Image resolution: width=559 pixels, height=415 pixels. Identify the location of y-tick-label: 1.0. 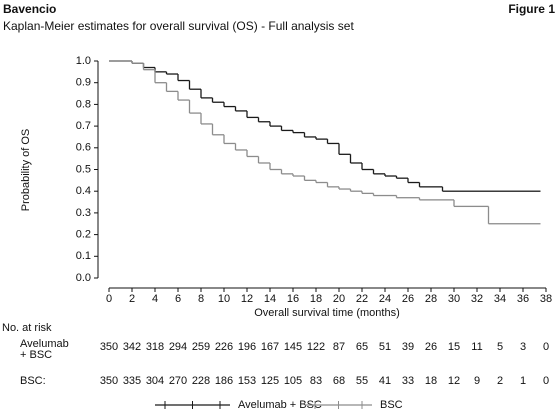
(83, 61).